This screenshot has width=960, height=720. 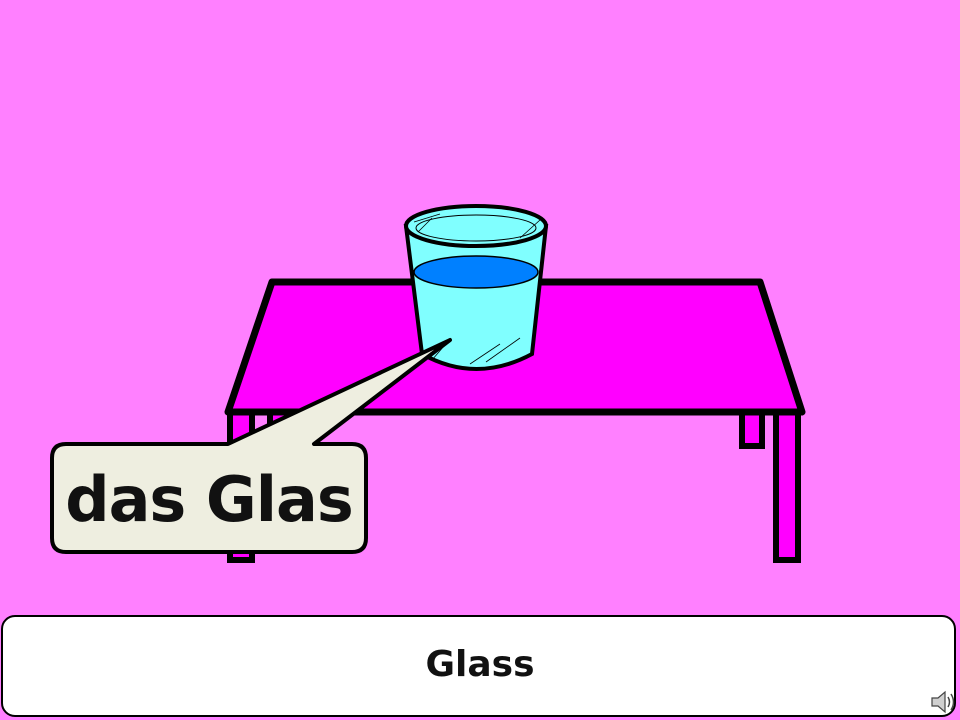 I want to click on english-translation: Glass, so click(x=480, y=664).